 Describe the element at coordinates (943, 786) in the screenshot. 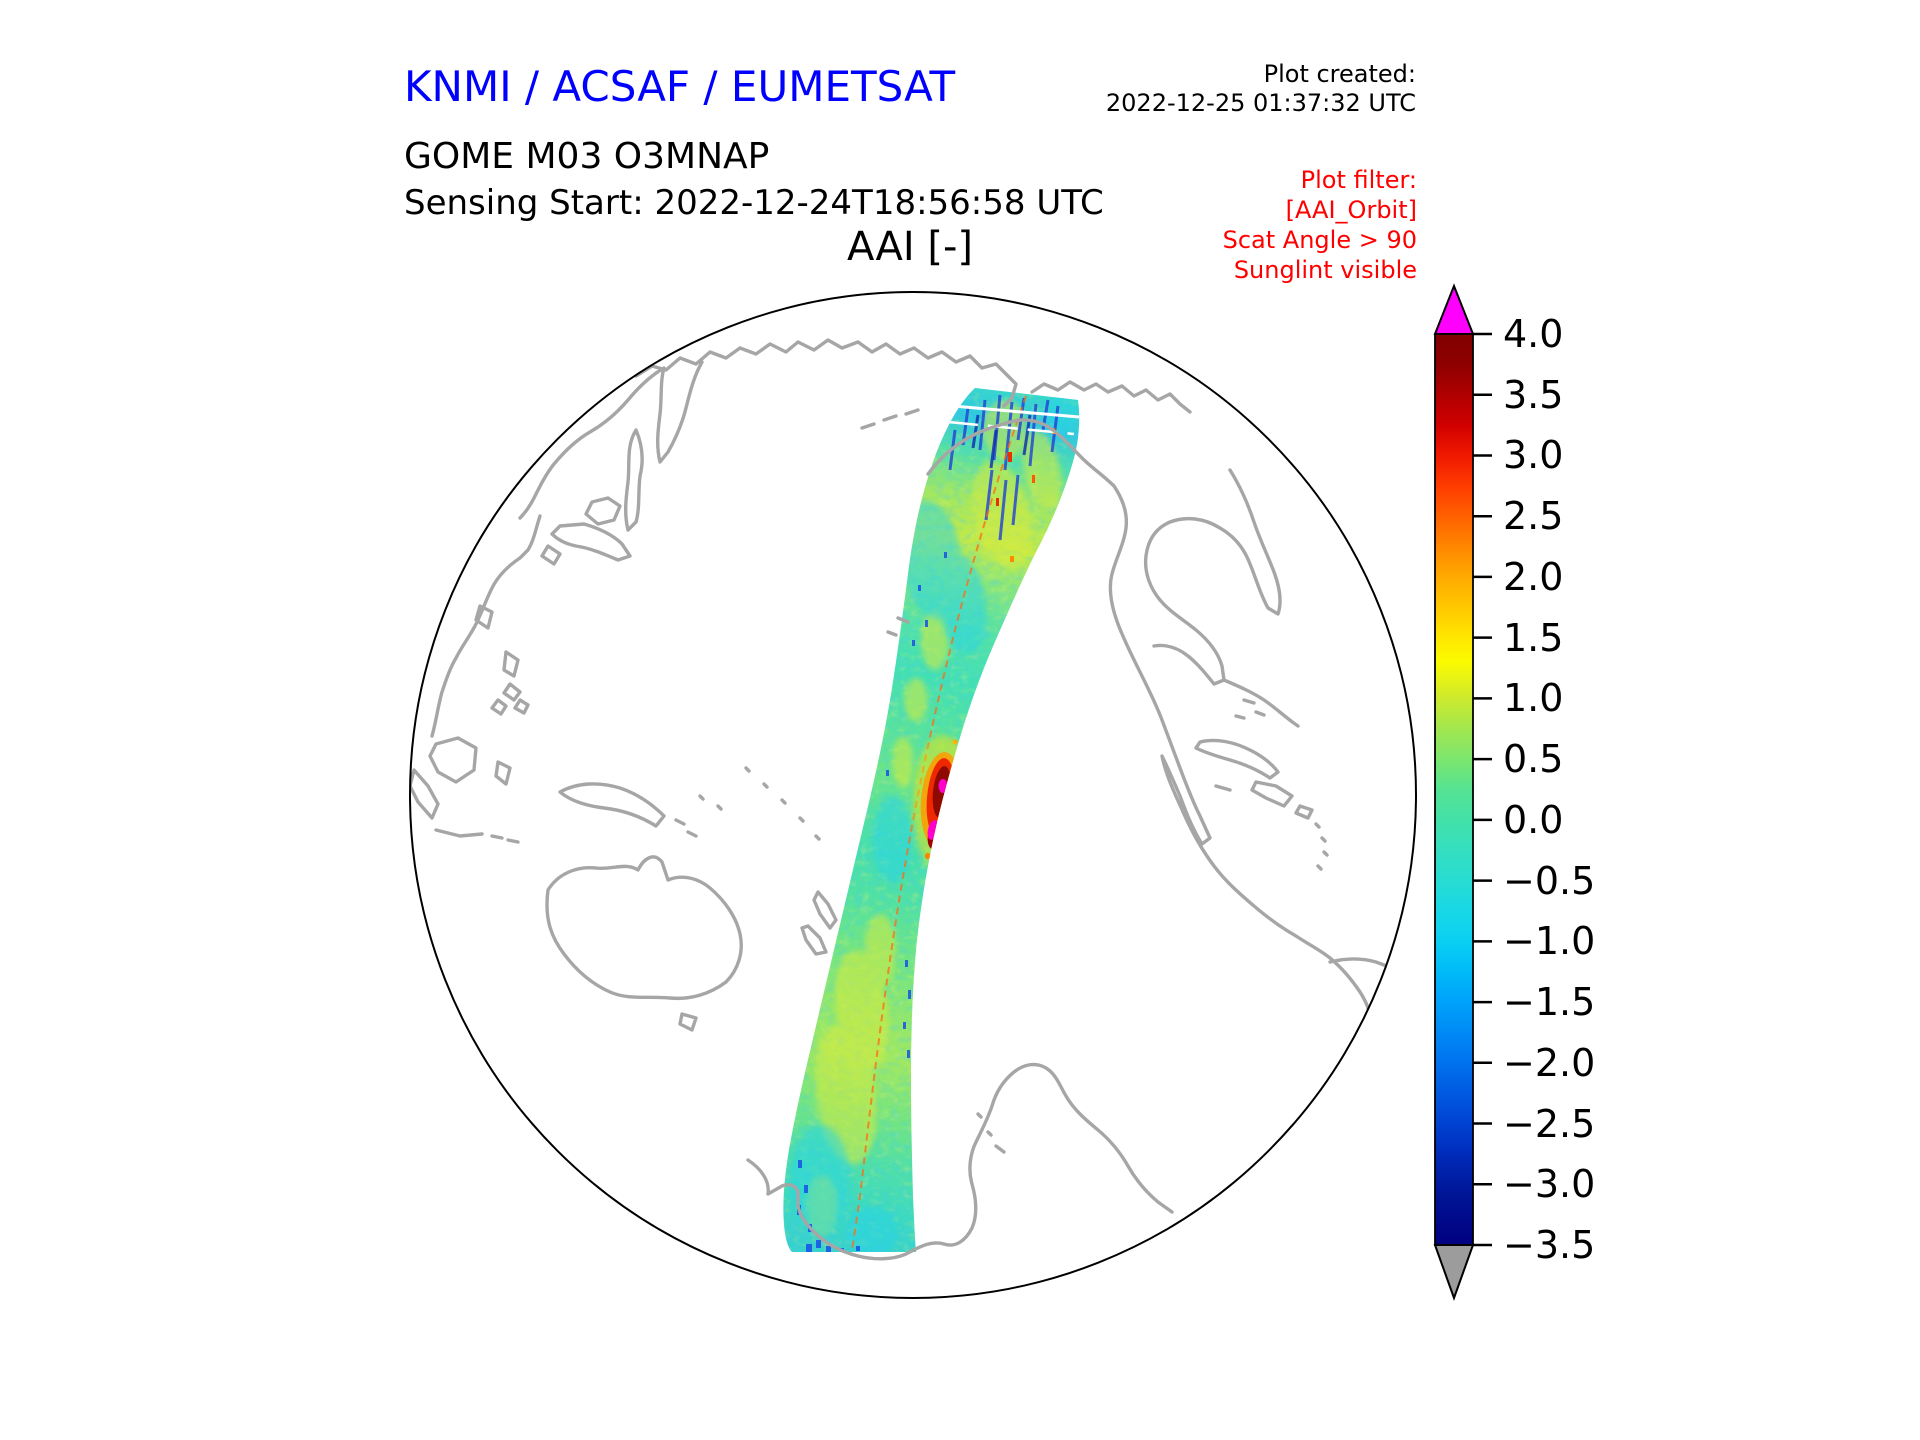

I see `over-range-pixel` at that location.